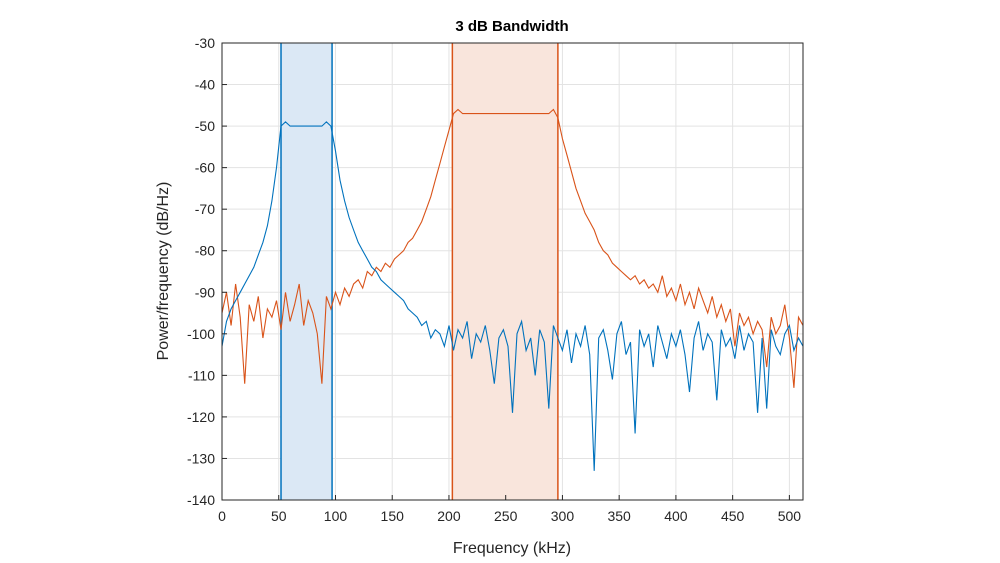 The height and width of the screenshot is (563, 1000). Describe the element at coordinates (449, 516) in the screenshot. I see `x-tick-label: 200` at that location.